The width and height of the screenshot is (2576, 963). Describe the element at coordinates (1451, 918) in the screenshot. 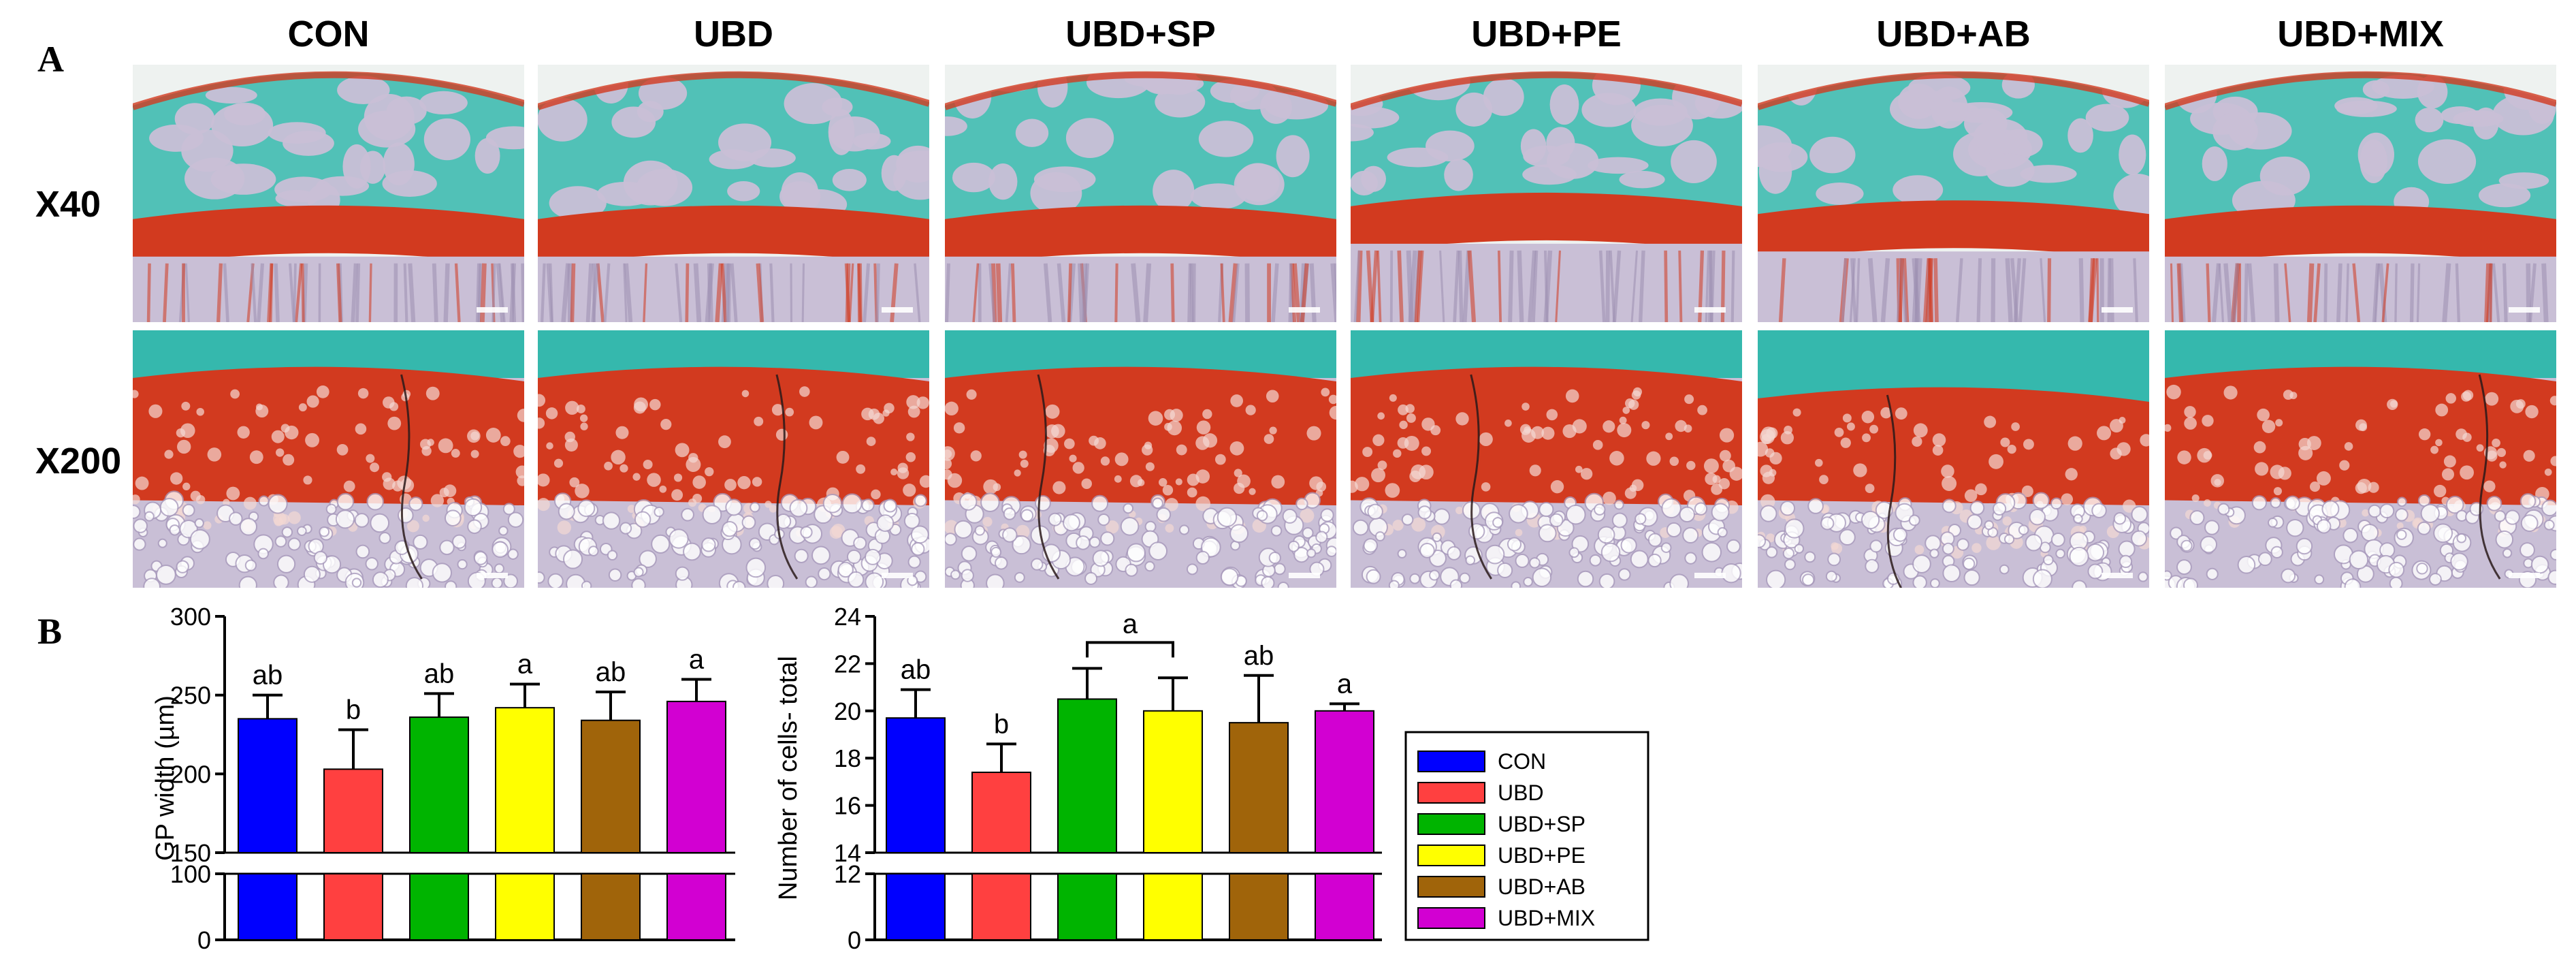

I see `legend-swatch-ubd-mix` at that location.